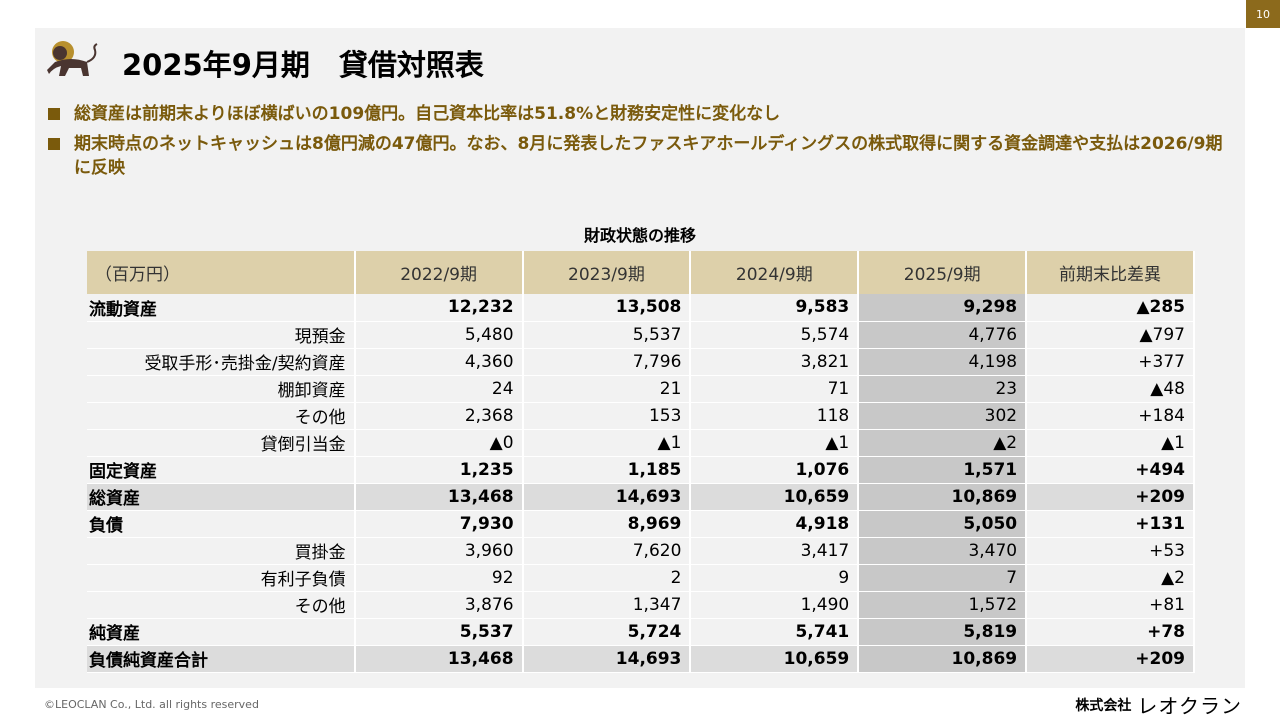 This screenshot has height=720, width=1280. What do you see at coordinates (775, 632) in the screenshot?
I see `table-cell: 5,741` at bounding box center [775, 632].